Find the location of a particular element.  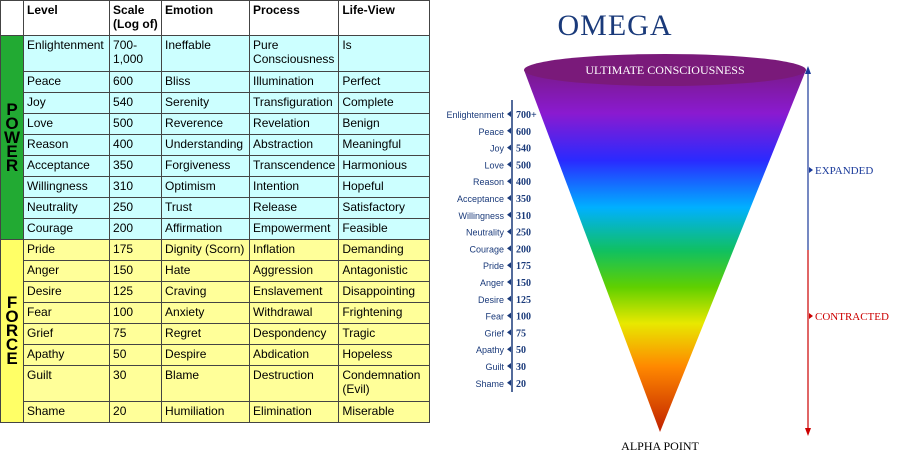

cell-level: Peace is located at coordinates (67, 82).